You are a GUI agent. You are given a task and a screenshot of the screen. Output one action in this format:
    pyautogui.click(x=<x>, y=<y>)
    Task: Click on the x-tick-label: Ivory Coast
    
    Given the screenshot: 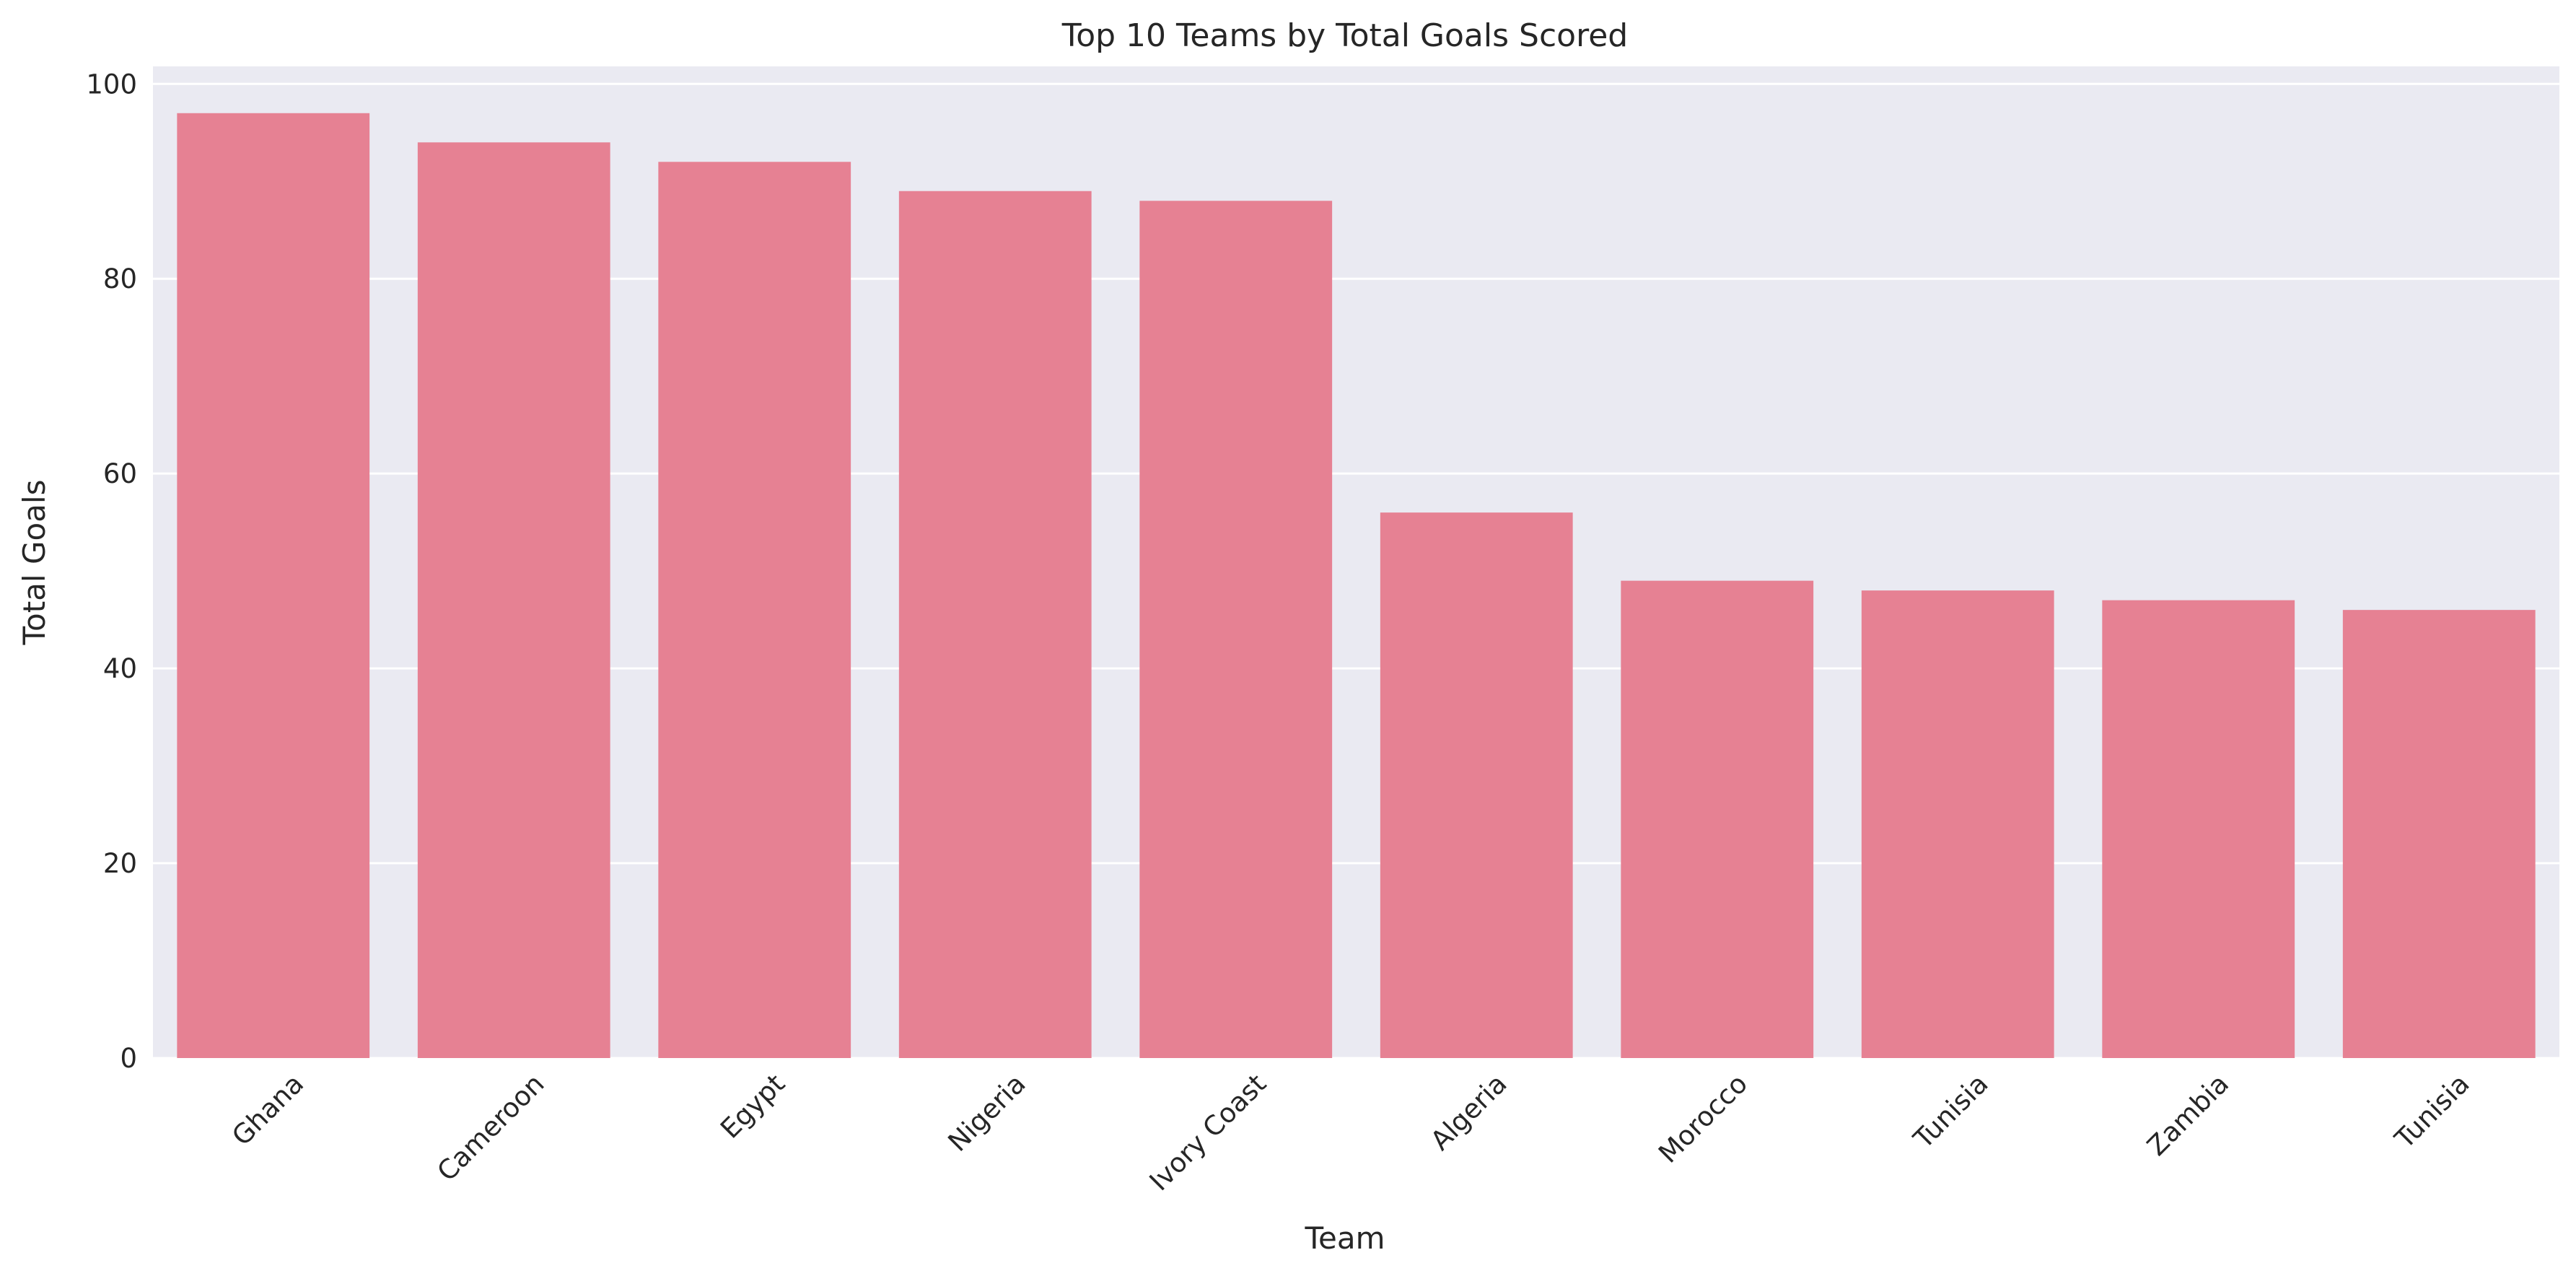 What is the action you would take?
    pyautogui.click(x=1208, y=1132)
    